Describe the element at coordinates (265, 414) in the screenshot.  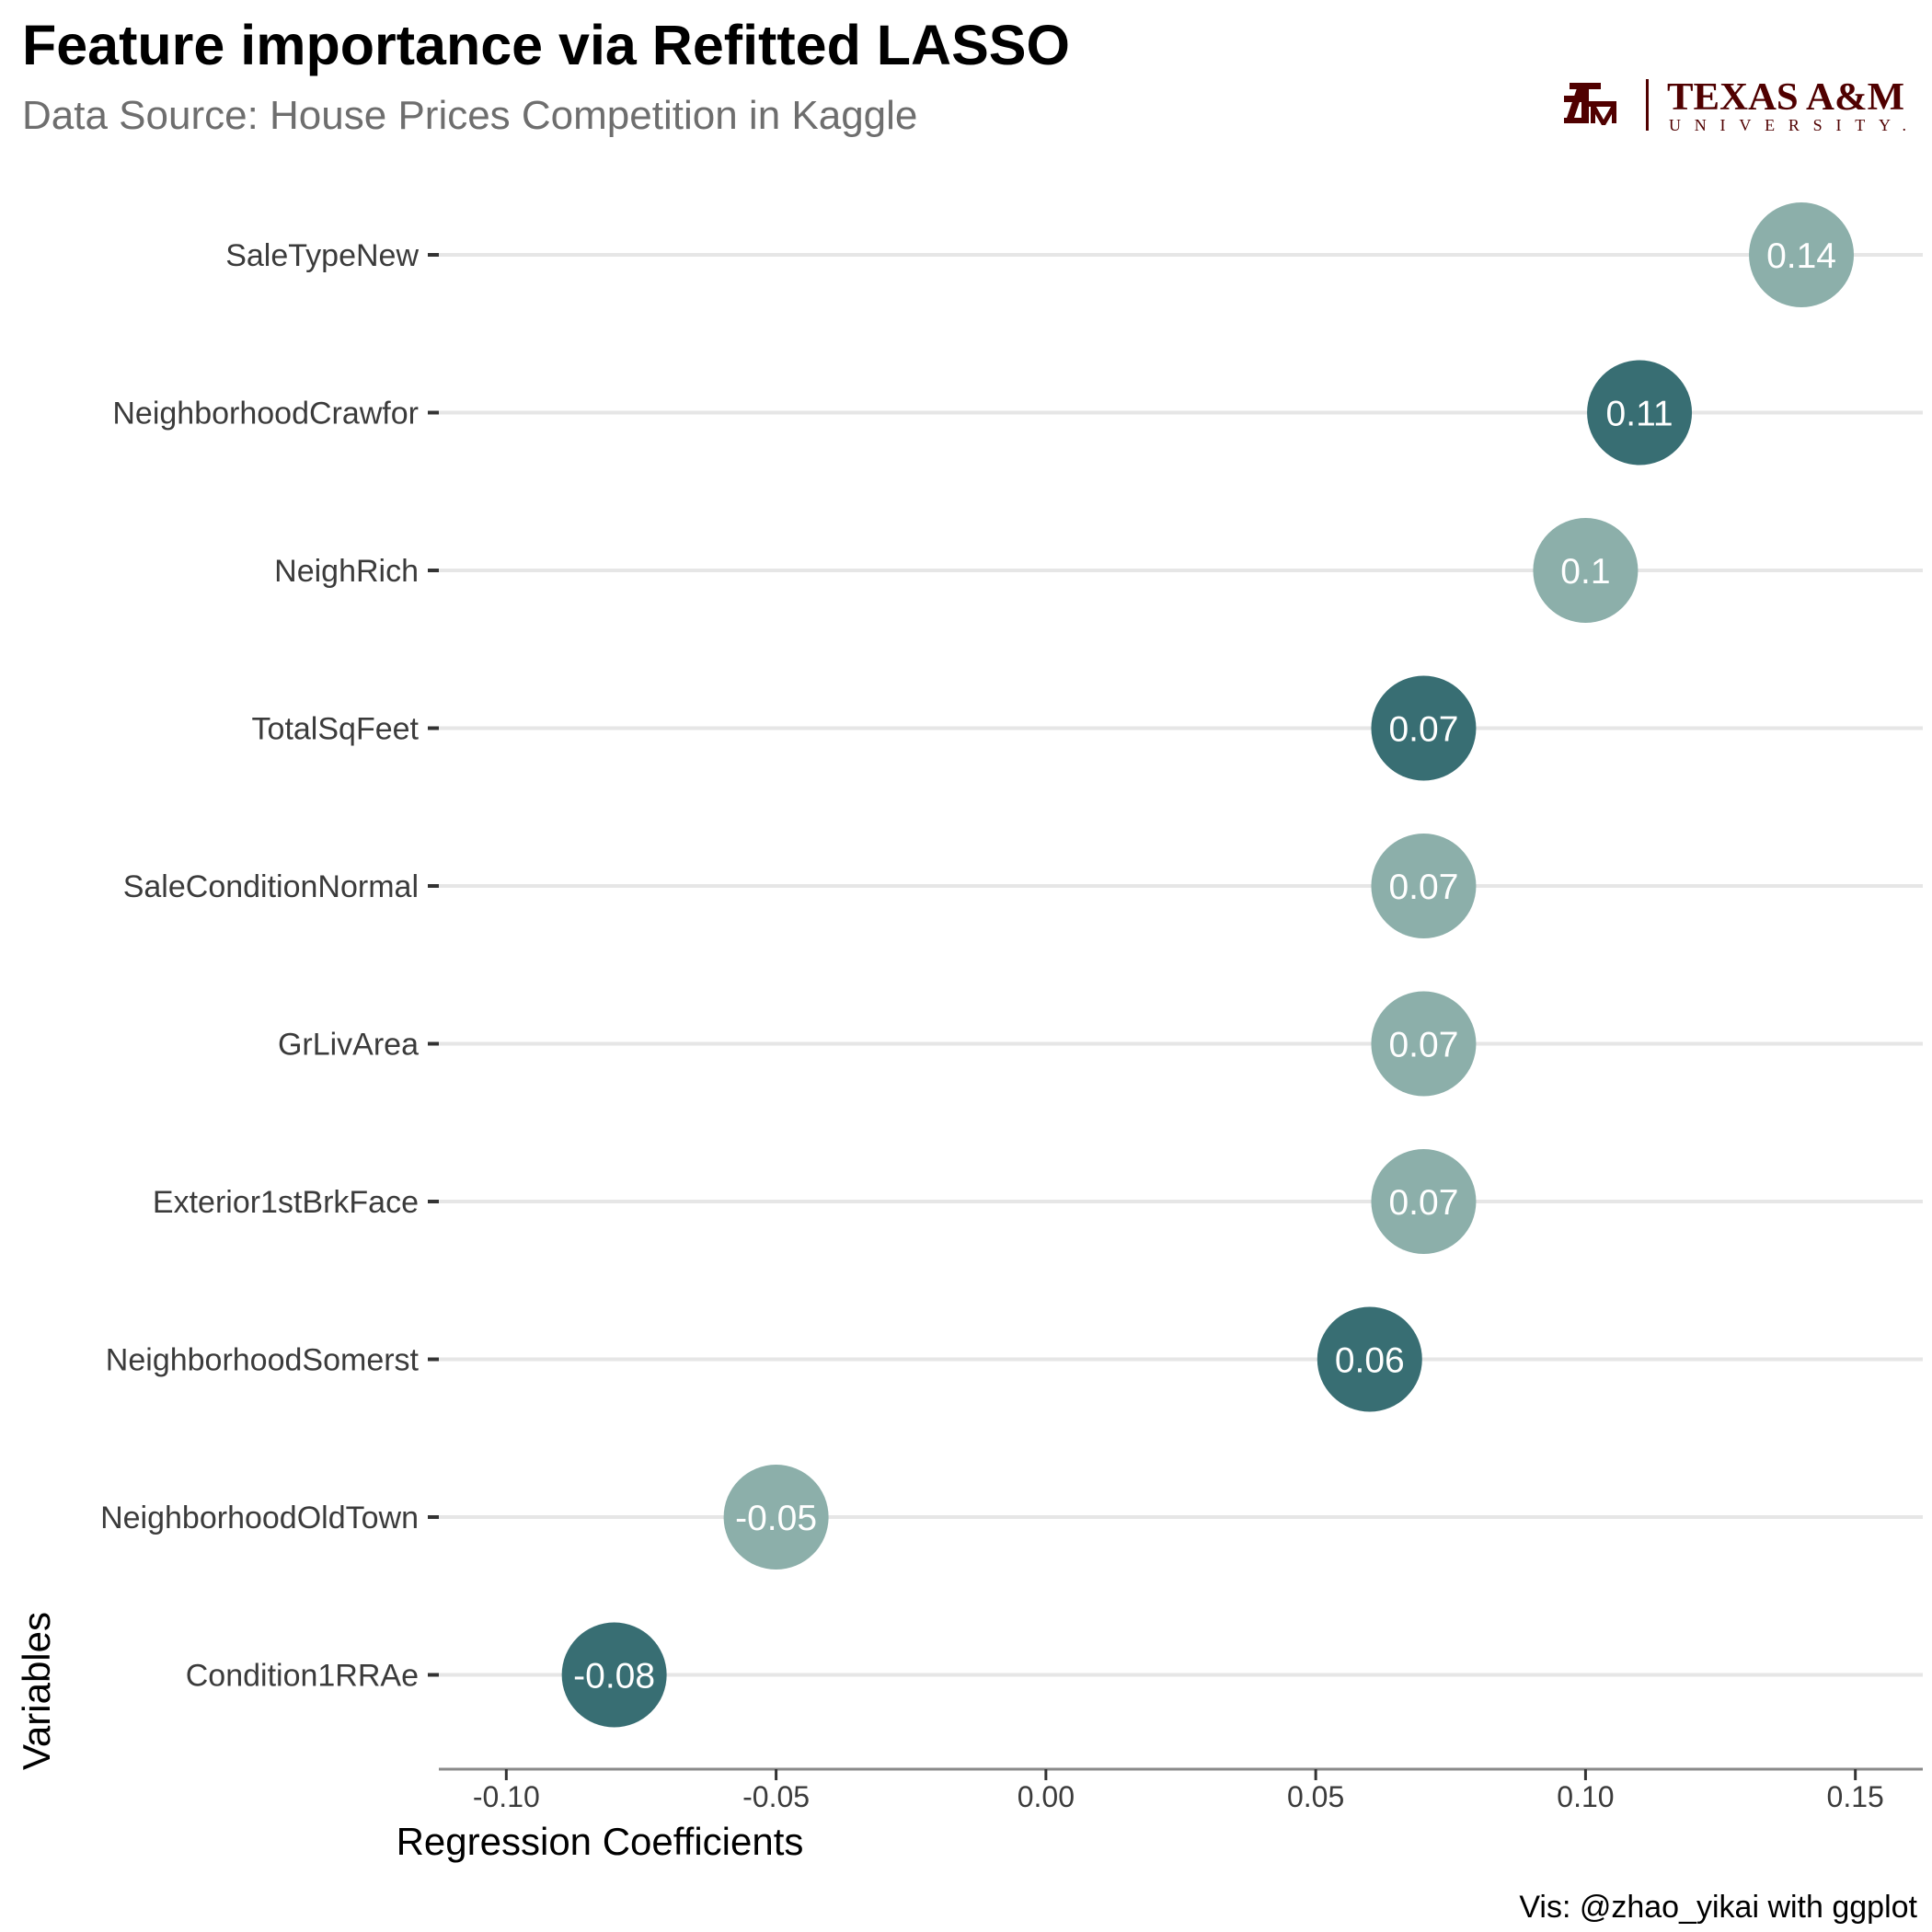
I see `y-tick-label: NeighborhoodCrawfor` at that location.